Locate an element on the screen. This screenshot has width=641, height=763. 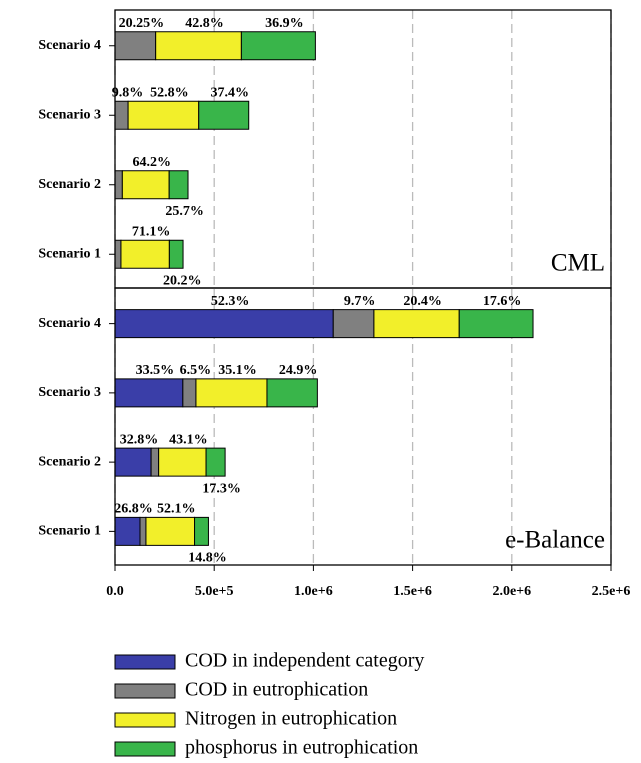
legend-label: Nitrogen in eutrophication is located at coordinates (291, 719).